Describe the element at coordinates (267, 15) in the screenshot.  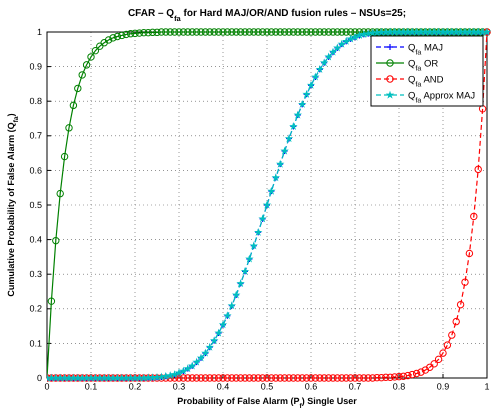
I see `chart-title: CFAR – Q$_{fa}$ for Hard MAJ/OR/AND fusion rules – NSUs=25;` at that location.